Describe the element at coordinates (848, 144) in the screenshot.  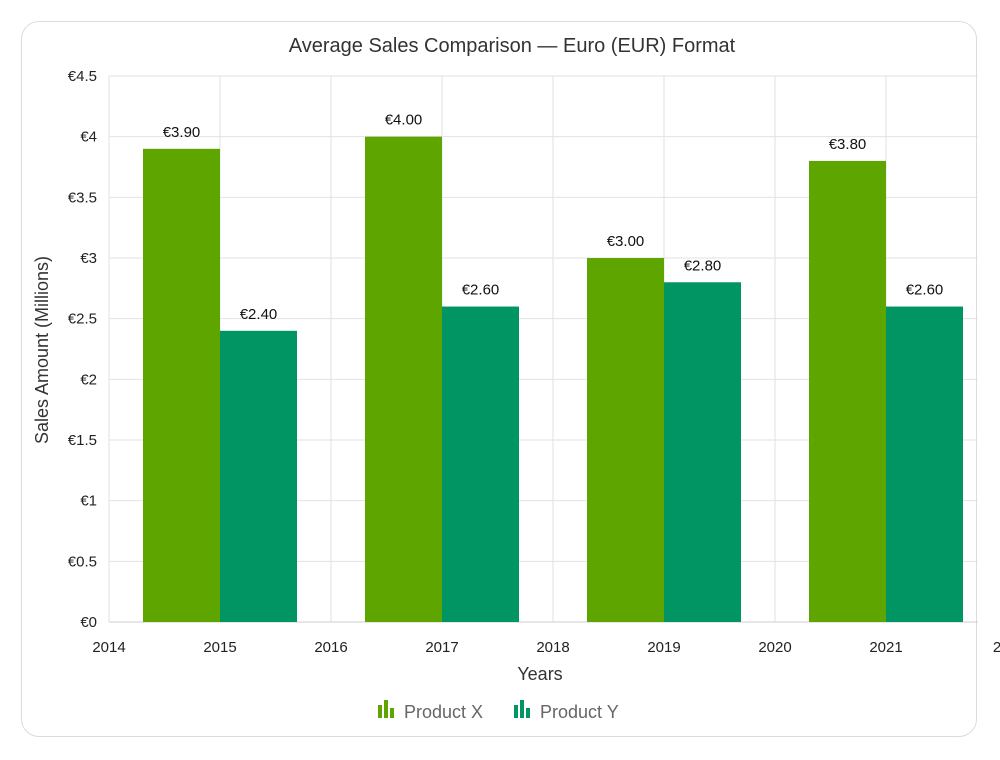
I see `data-label: €3.80` at that location.